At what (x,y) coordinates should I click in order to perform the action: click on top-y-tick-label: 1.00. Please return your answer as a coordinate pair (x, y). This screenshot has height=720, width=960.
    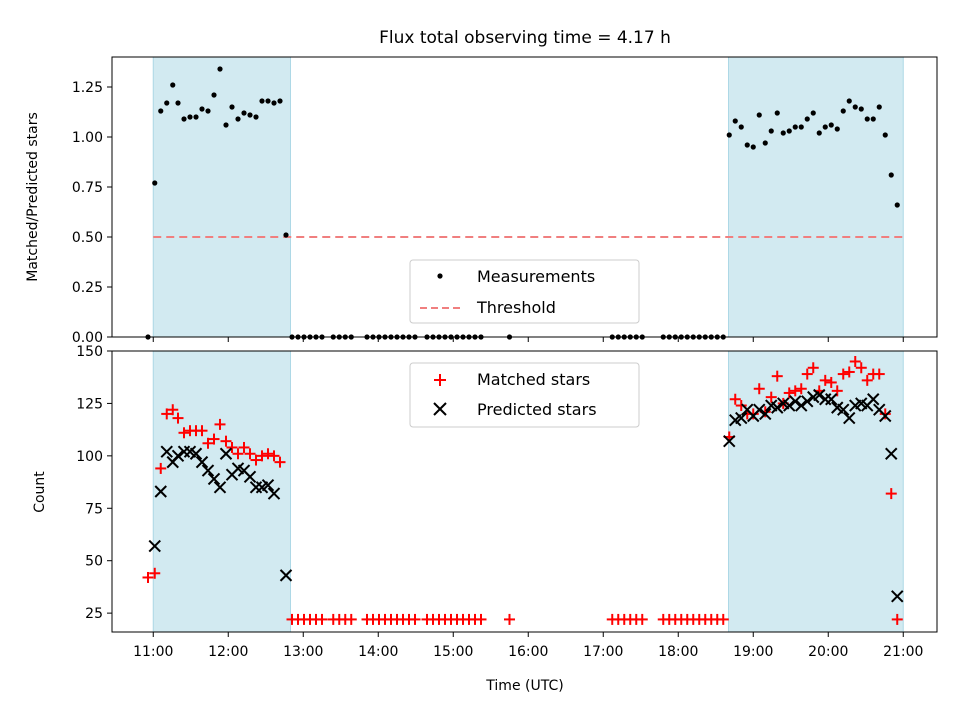
    Looking at the image, I should click on (87, 138).